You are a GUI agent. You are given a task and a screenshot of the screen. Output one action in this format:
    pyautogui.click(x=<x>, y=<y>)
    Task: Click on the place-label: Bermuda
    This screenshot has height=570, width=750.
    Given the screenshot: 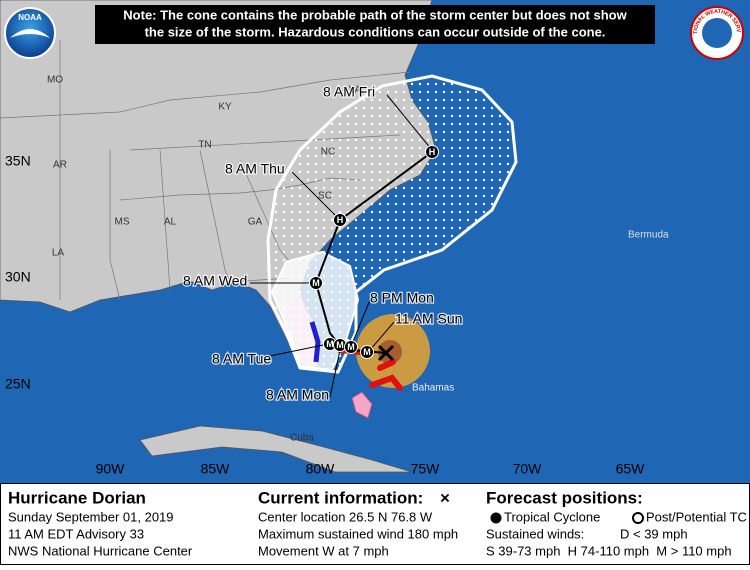 What is the action you would take?
    pyautogui.click(x=648, y=235)
    